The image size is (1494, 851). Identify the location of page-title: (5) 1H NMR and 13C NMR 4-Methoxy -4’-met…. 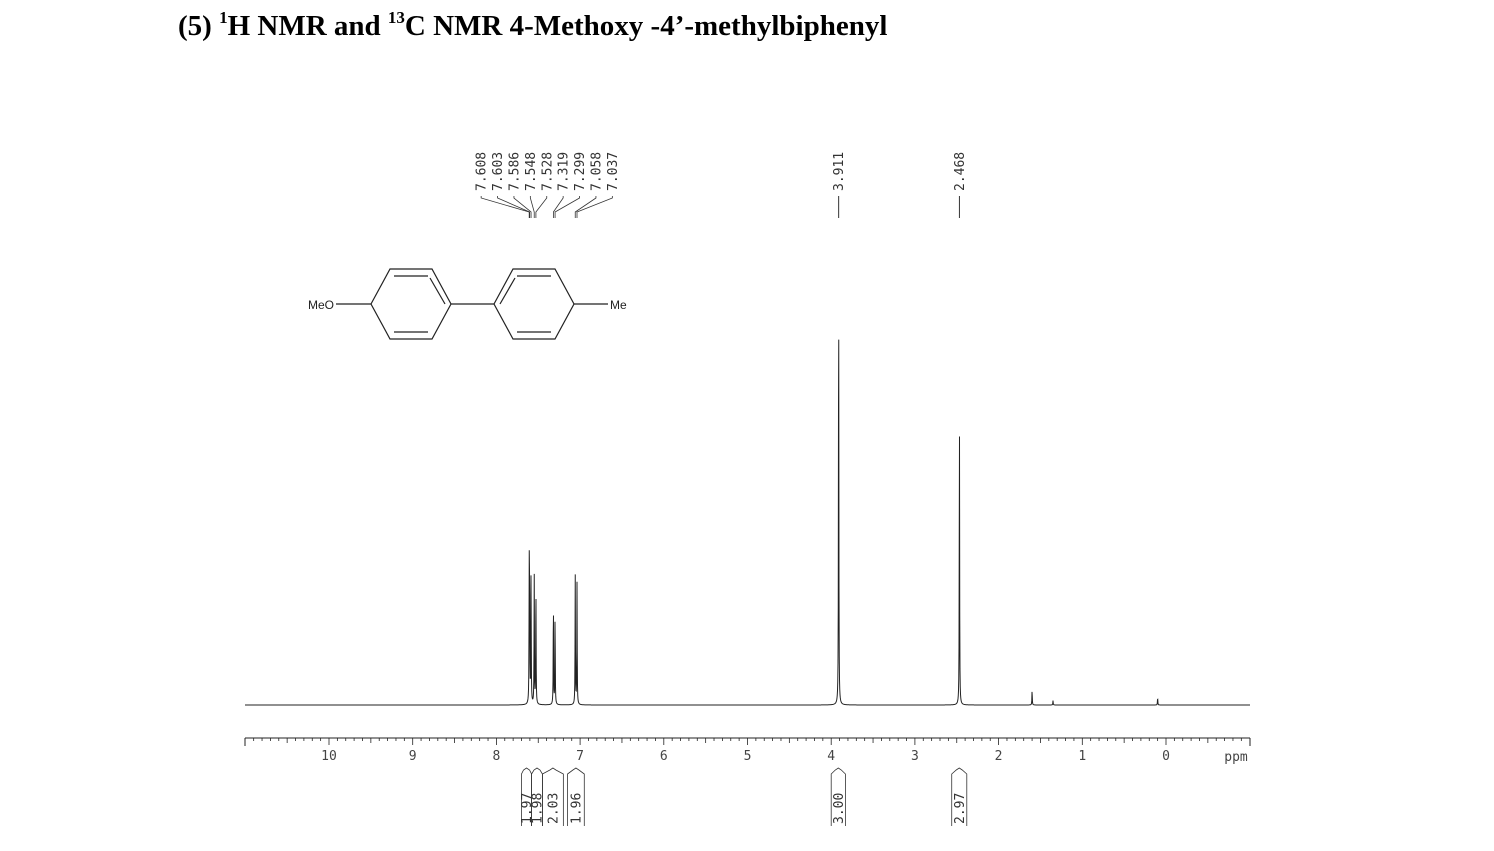
(532, 25).